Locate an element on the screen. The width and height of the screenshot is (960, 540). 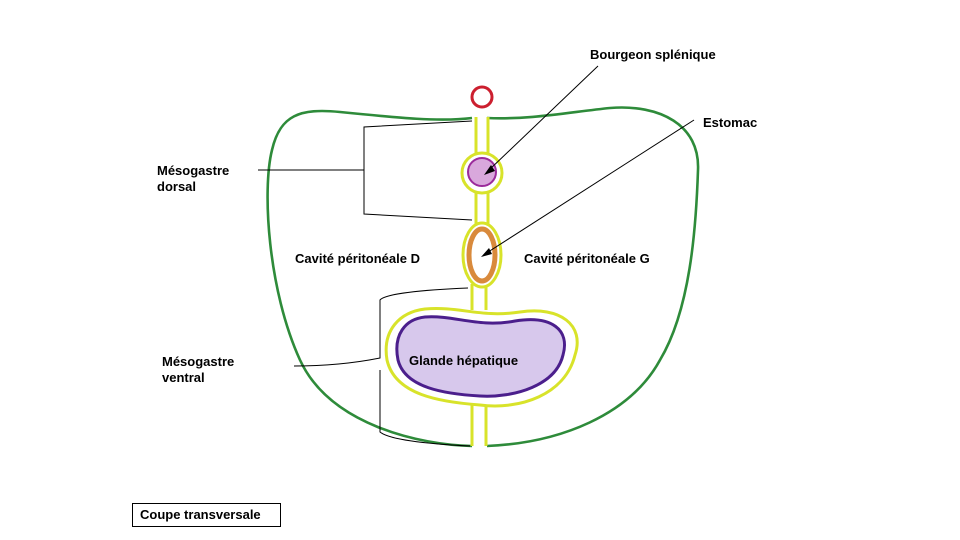
pointer-stomach is located at coordinates (589, 187).